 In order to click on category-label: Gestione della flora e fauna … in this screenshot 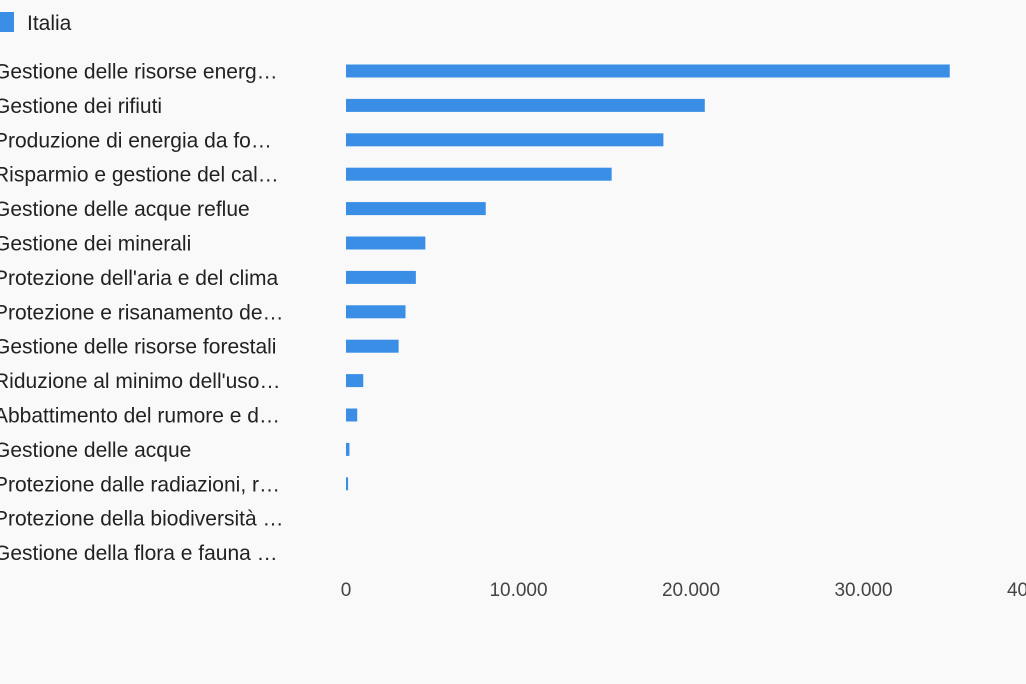, I will do `click(139, 553)`.